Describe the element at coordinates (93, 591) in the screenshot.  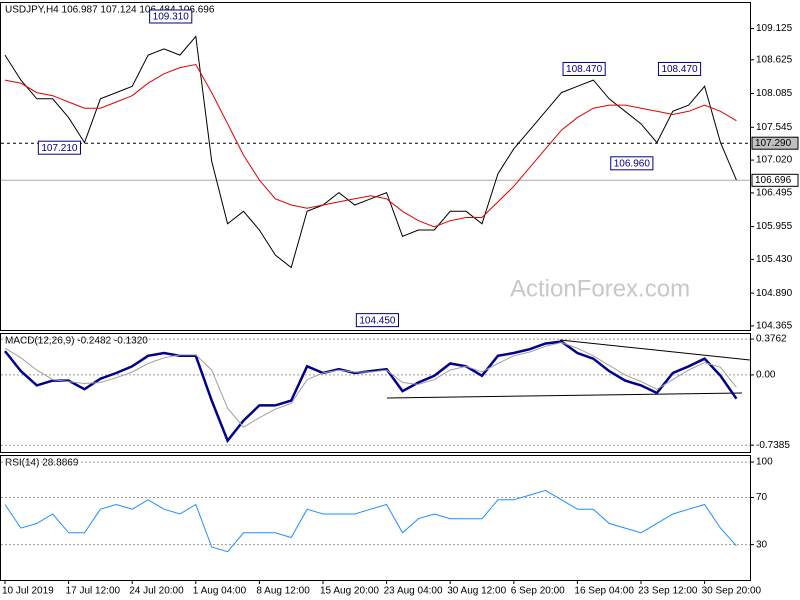
I see `x-tick-label: 17 Jul 12:00` at that location.